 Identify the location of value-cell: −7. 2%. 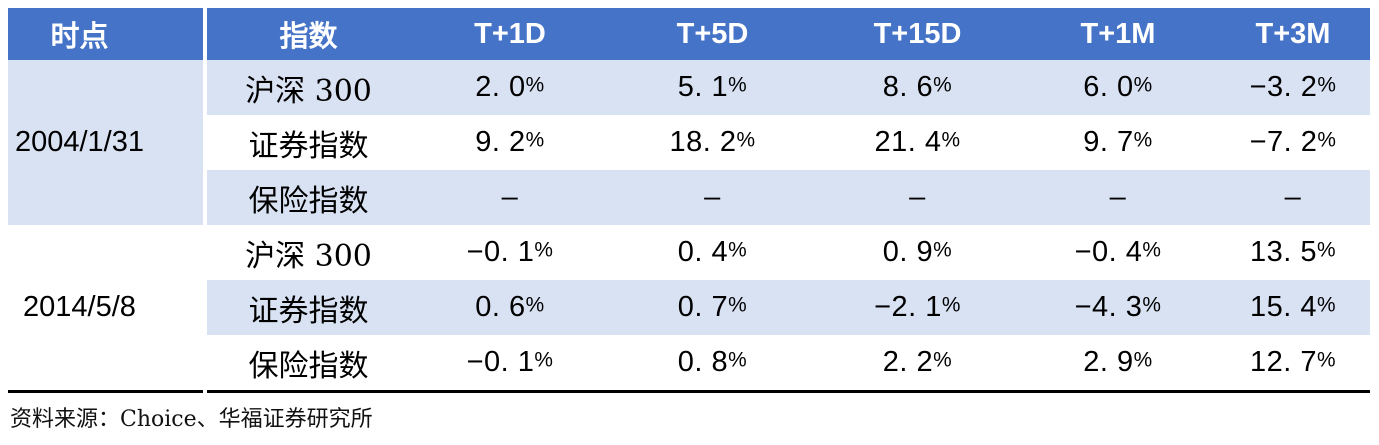
(1293, 142).